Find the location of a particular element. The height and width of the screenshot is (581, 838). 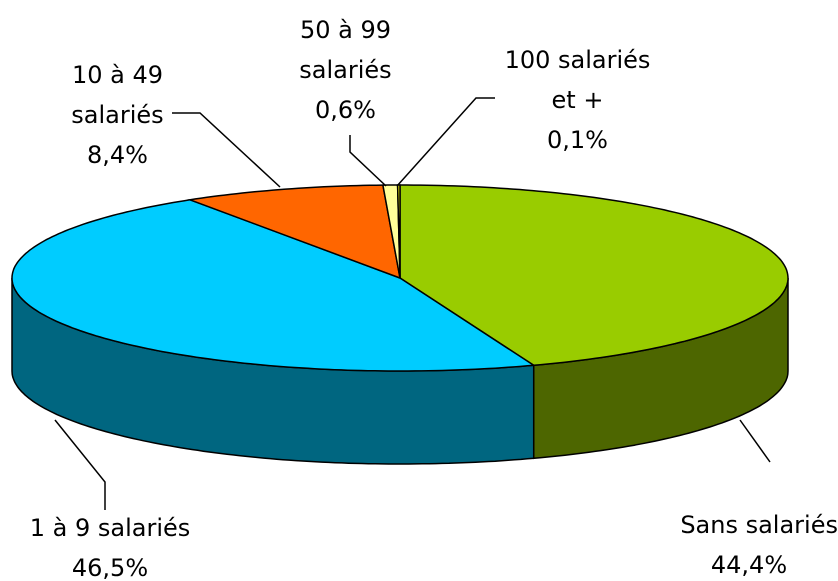

slice-label: Sans salariés 44,4% is located at coordinates (719, 543).